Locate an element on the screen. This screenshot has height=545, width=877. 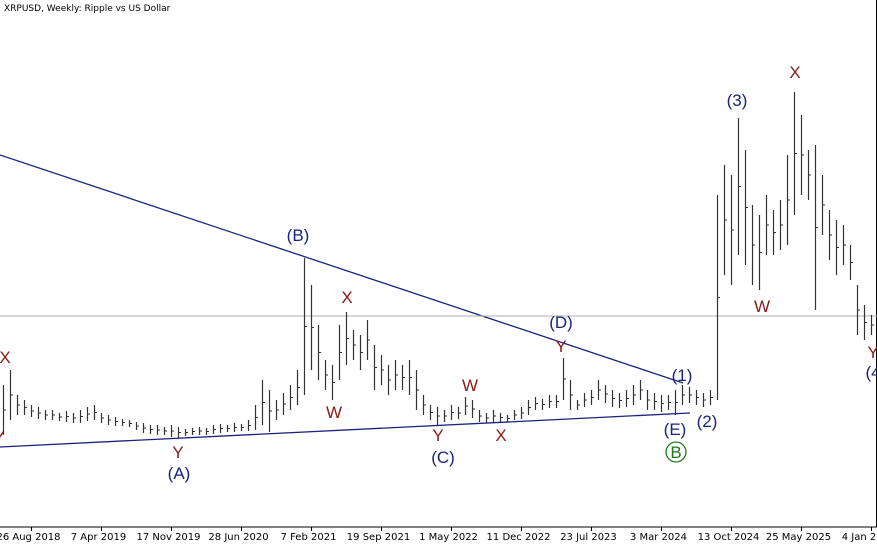
wave-label: (3) is located at coordinates (737, 100).